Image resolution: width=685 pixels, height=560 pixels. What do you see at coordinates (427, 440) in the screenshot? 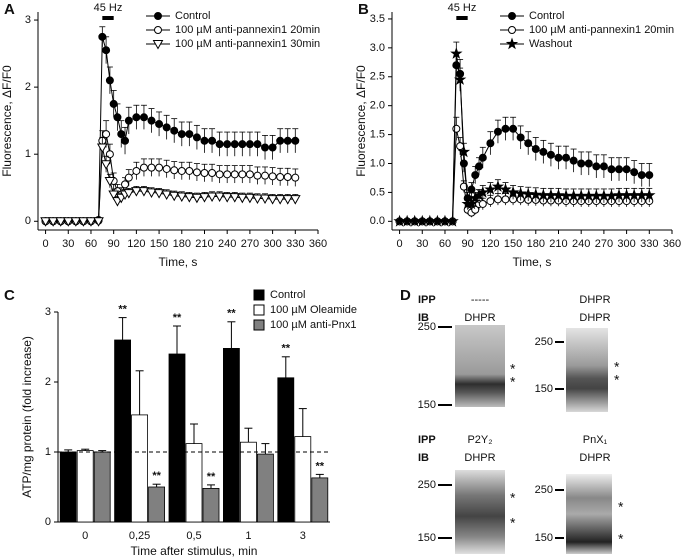
I see `row-label: IPP` at bounding box center [427, 440].